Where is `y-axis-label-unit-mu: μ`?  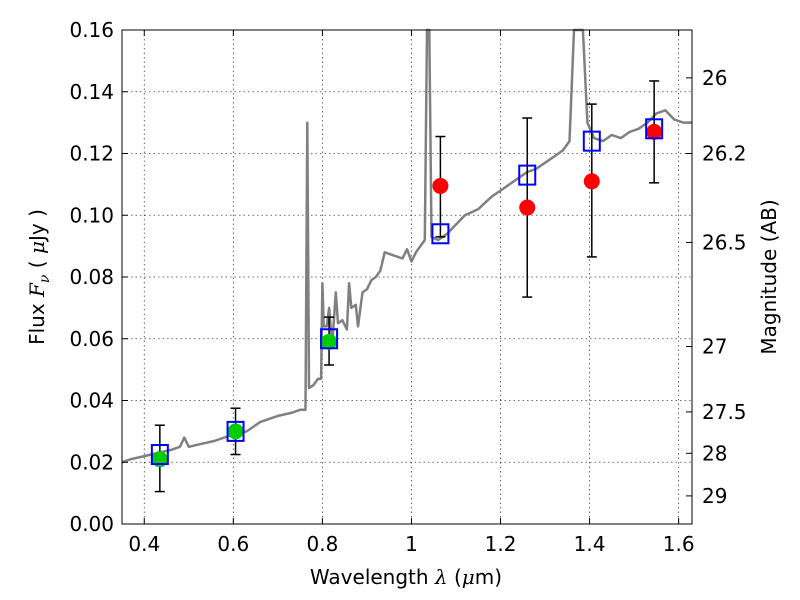
y-axis-label-unit-mu: μ is located at coordinates (37, 247).